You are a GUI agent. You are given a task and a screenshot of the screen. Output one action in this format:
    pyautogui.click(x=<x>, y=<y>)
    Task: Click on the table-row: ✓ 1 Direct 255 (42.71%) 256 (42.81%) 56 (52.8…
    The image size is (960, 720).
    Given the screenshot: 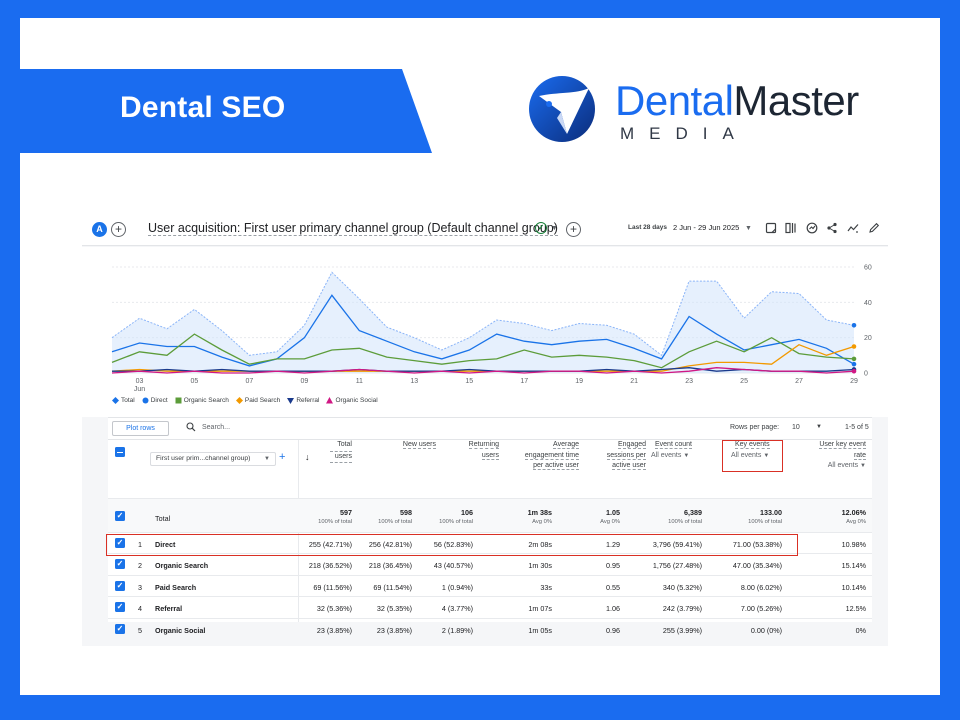 What is the action you would take?
    pyautogui.click(x=490, y=542)
    